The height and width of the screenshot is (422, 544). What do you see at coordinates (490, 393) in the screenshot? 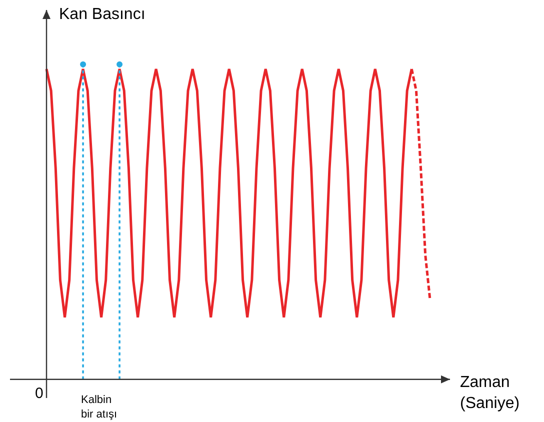
I see `x-axis-title: Zaman (Saniye)` at bounding box center [490, 393].